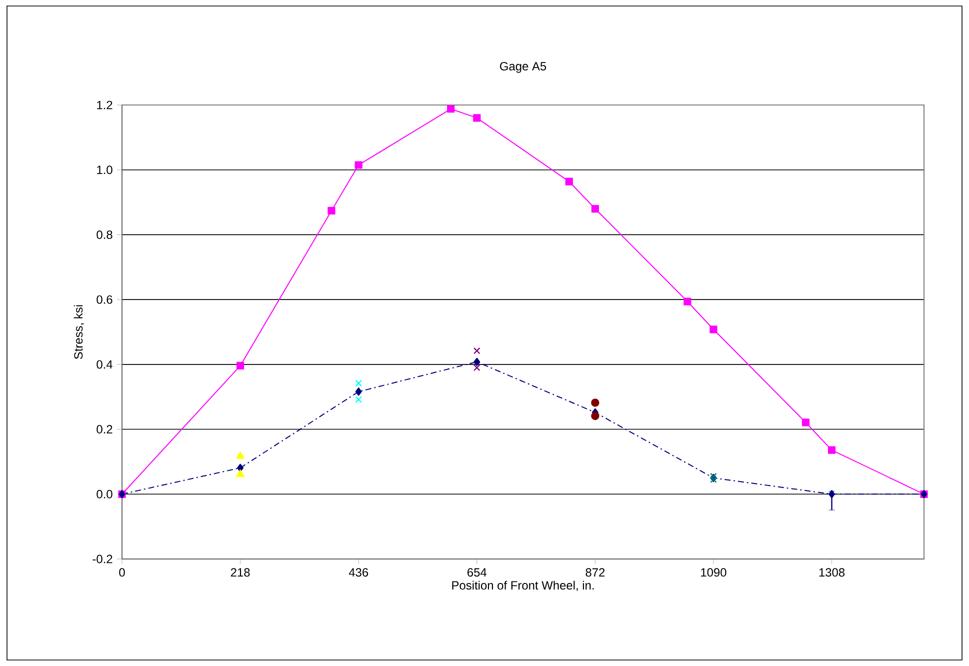 The width and height of the screenshot is (969, 666). Describe the element at coordinates (104, 494) in the screenshot. I see `y-tick-label: 0.0` at that location.